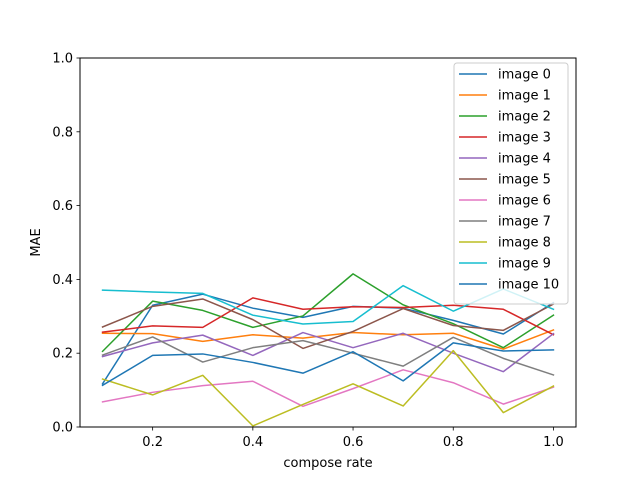 The height and width of the screenshot is (480, 640). What do you see at coordinates (62, 206) in the screenshot?
I see `y-tick-label: 0.6` at bounding box center [62, 206].